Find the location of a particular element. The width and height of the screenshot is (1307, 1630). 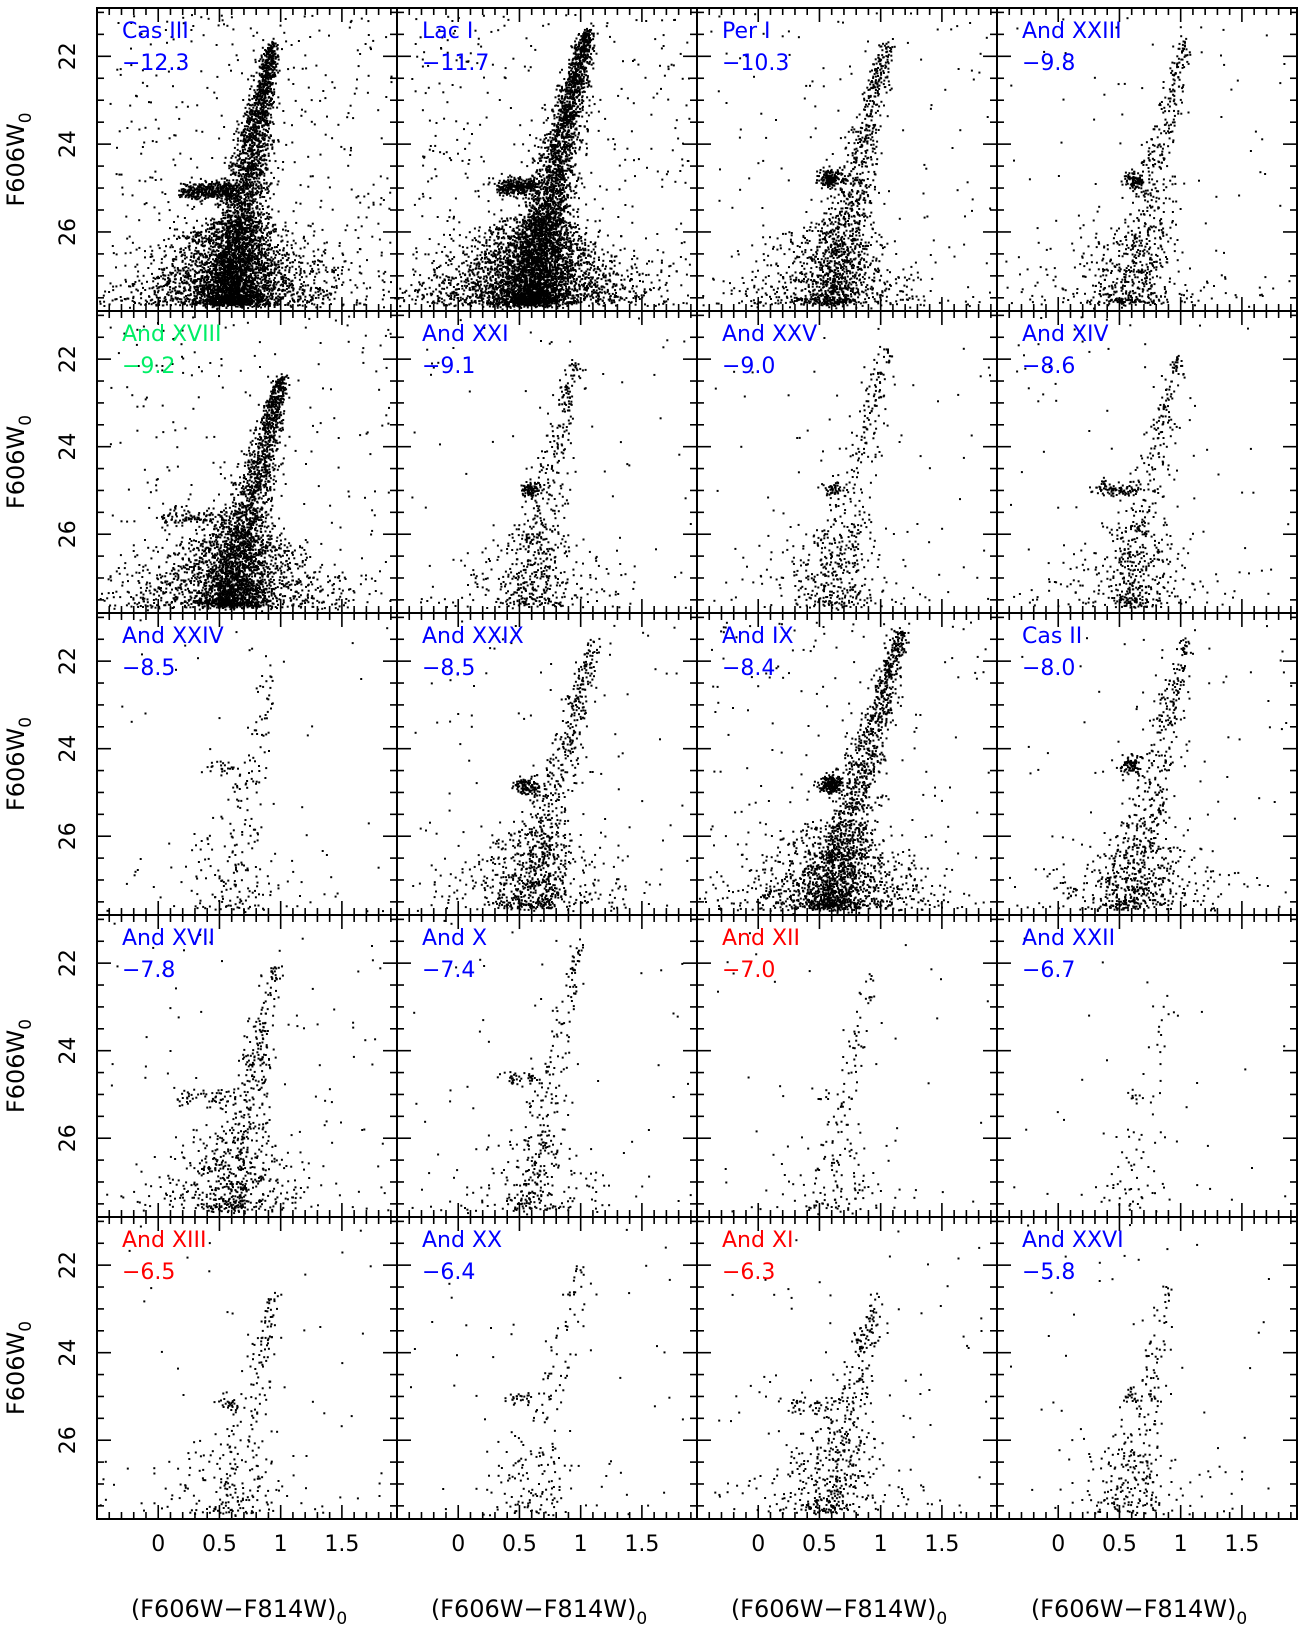

cmd-panel: Cas III−12.3 is located at coordinates (247, 160).